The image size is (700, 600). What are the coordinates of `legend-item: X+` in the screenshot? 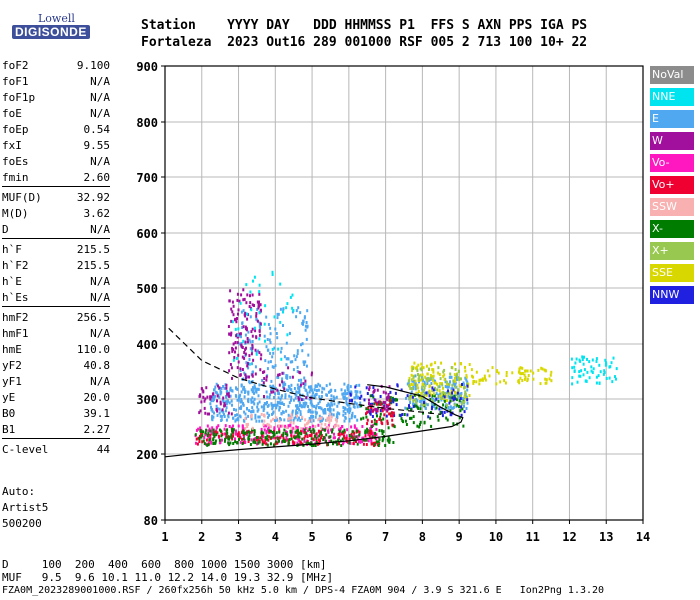 It's located at (672, 251).